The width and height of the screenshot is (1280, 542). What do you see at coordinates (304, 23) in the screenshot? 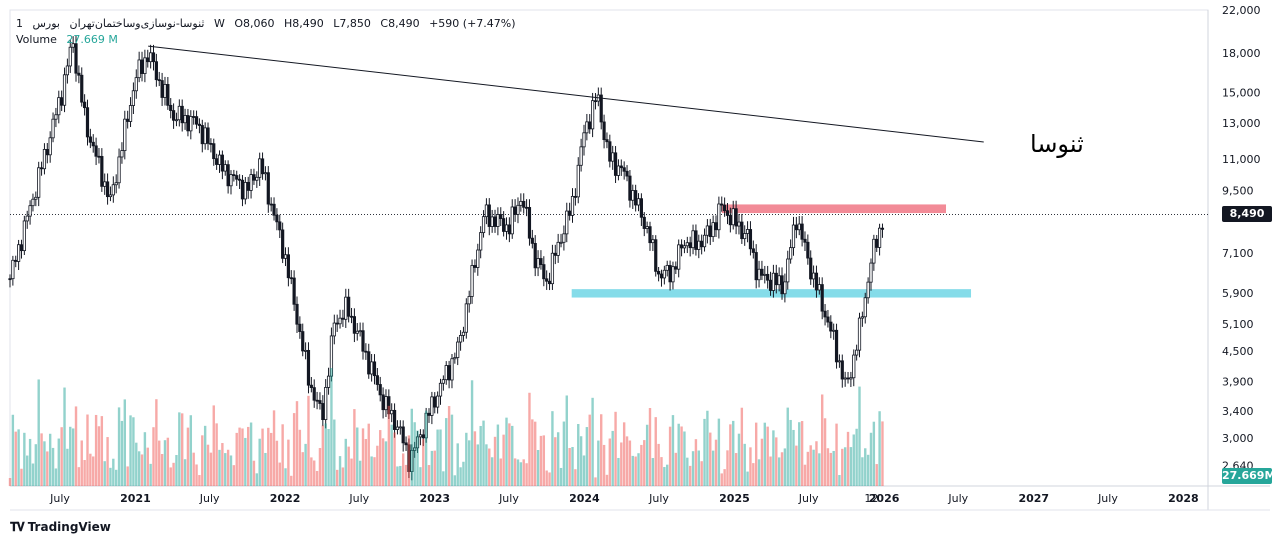
I see `high-value: H8,490` at bounding box center [304, 23].